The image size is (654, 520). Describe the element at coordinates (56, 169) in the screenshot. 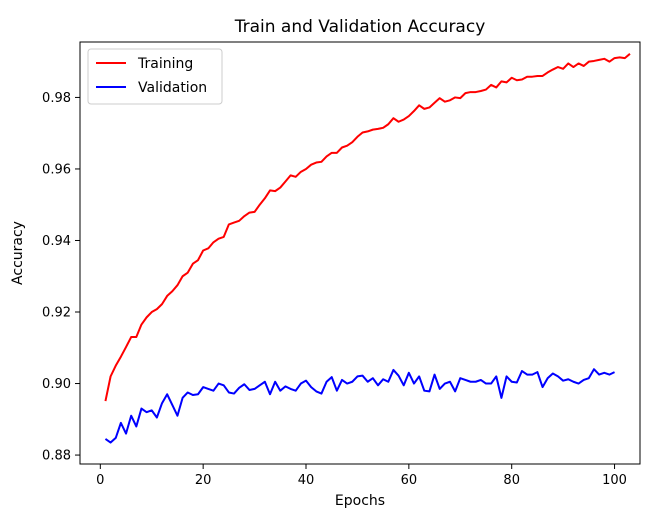

I see `y-tick-label: 0.96` at that location.